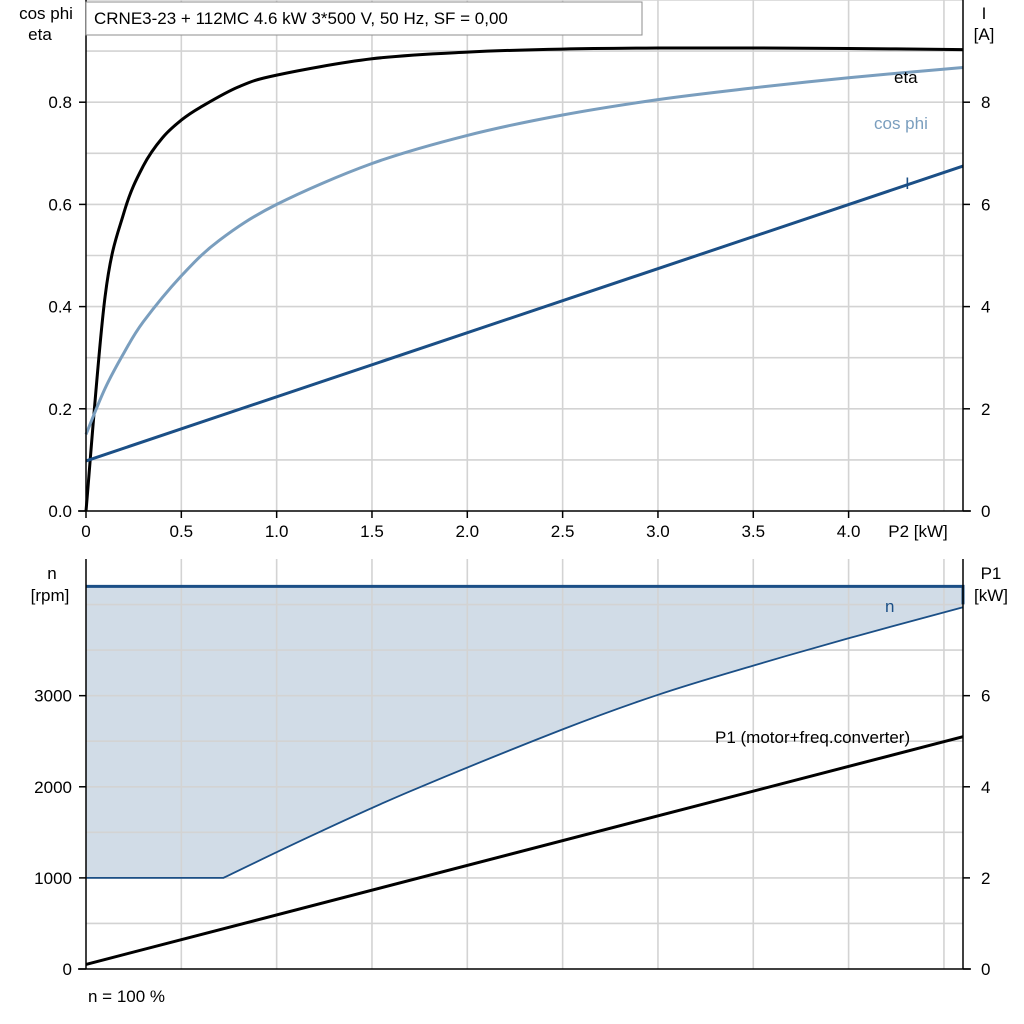  I want to click on current-label: I, so click(907, 183).